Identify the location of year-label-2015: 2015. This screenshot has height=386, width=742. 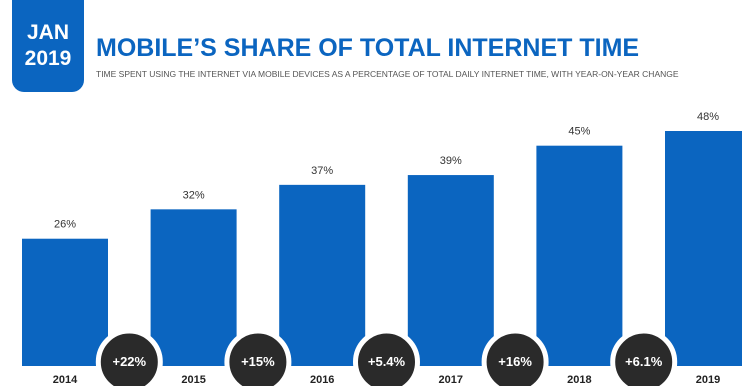
(193, 380).